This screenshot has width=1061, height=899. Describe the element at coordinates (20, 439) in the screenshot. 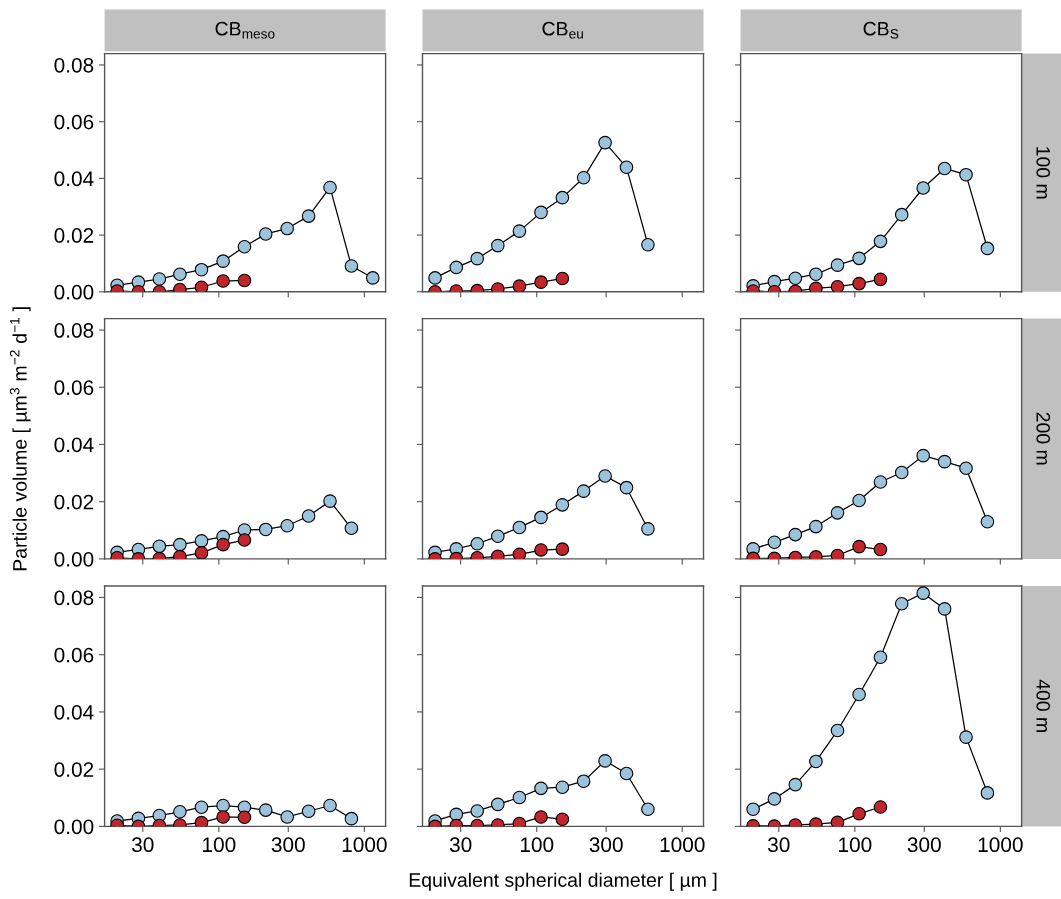

I see `y-axis-title: Particle volume [ µm$^{3}$ m$^{−2}$ d$^{−1}$ ]` at that location.